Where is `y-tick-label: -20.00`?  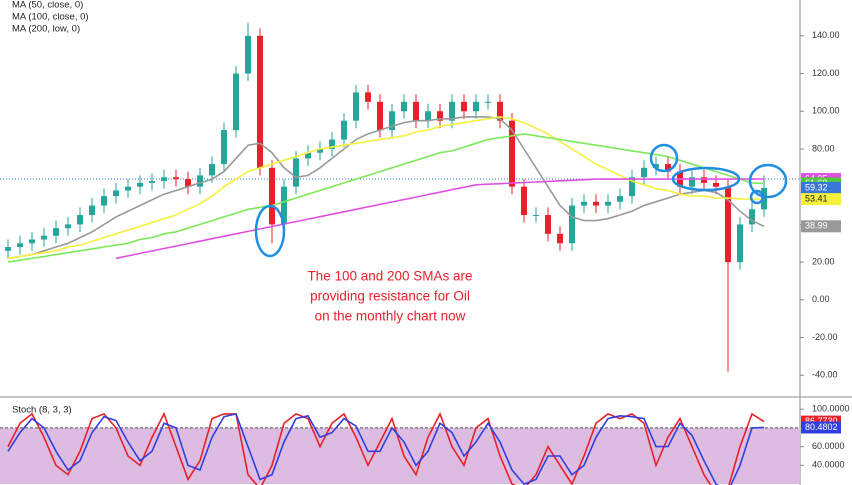
y-tick-label: -20.00 is located at coordinates (825, 337).